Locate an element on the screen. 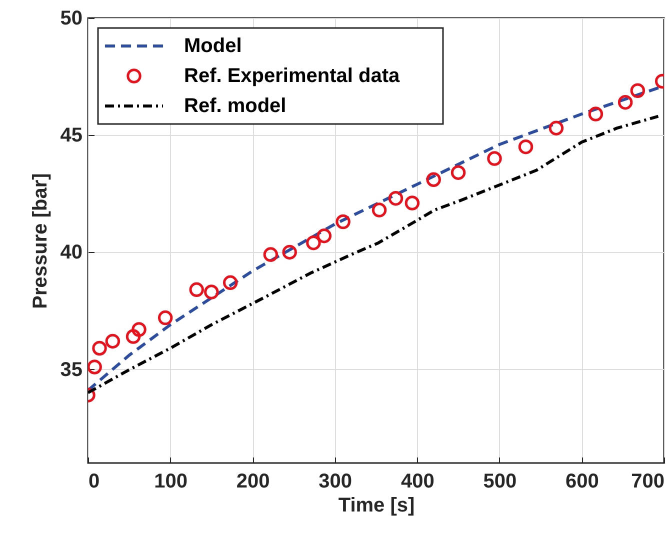 This screenshot has height=538, width=666. x-tick-label: 0 is located at coordinates (94, 481).